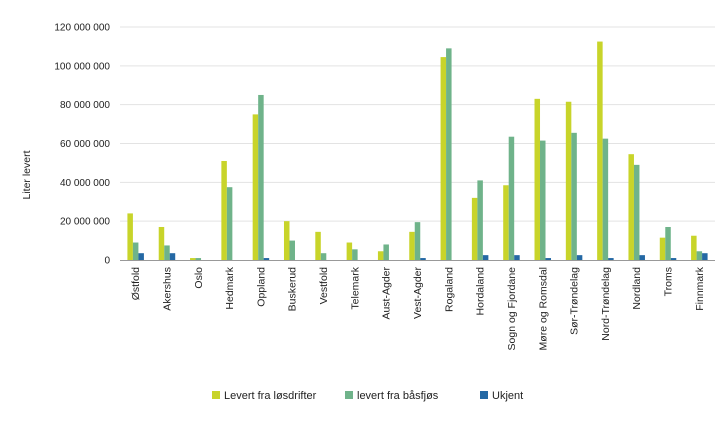  Describe the element at coordinates (575, 301) in the screenshot. I see `x-tick-label: Sør-Trøndelag` at that location.